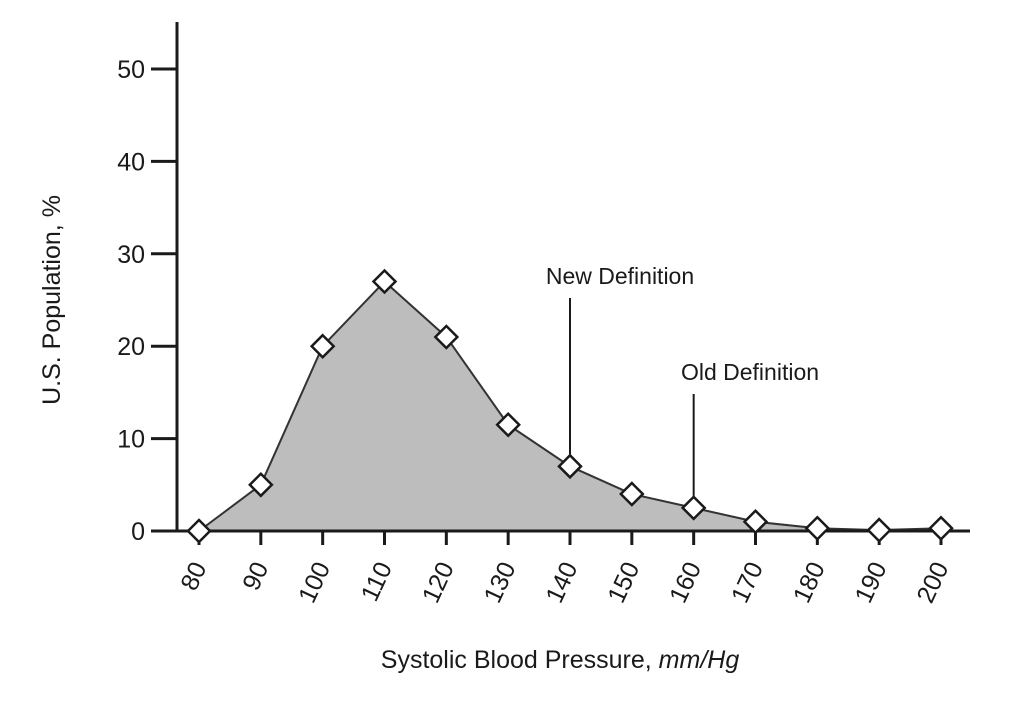 This screenshot has width=1032, height=728. I want to click on annotation-label: Old Definition, so click(750, 372).